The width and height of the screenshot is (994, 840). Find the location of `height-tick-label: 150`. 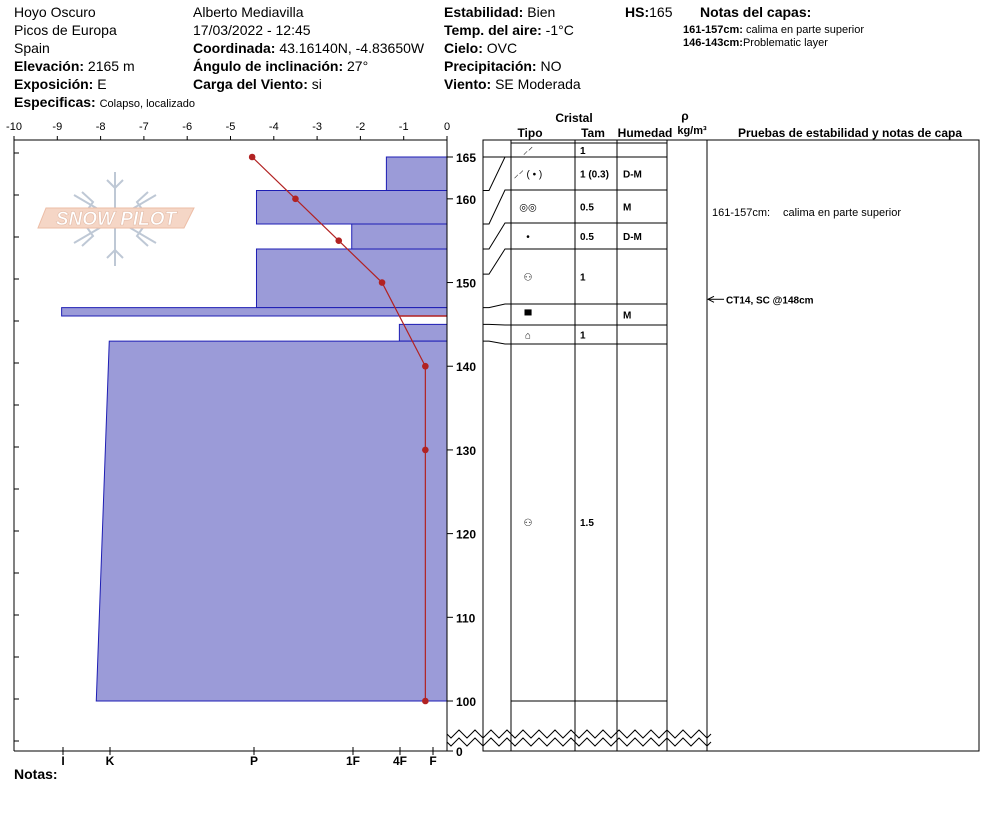

height-tick-label: 150 is located at coordinates (466, 284).